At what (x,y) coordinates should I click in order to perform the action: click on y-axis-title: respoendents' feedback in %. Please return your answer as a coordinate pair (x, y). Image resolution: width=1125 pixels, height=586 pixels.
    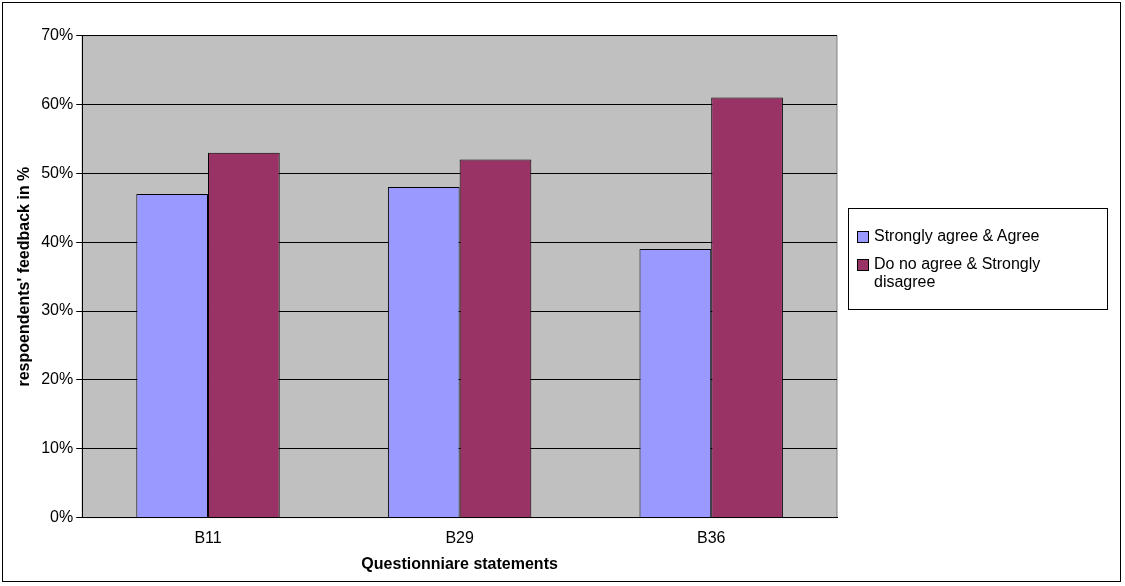
    Looking at the image, I should click on (24, 276).